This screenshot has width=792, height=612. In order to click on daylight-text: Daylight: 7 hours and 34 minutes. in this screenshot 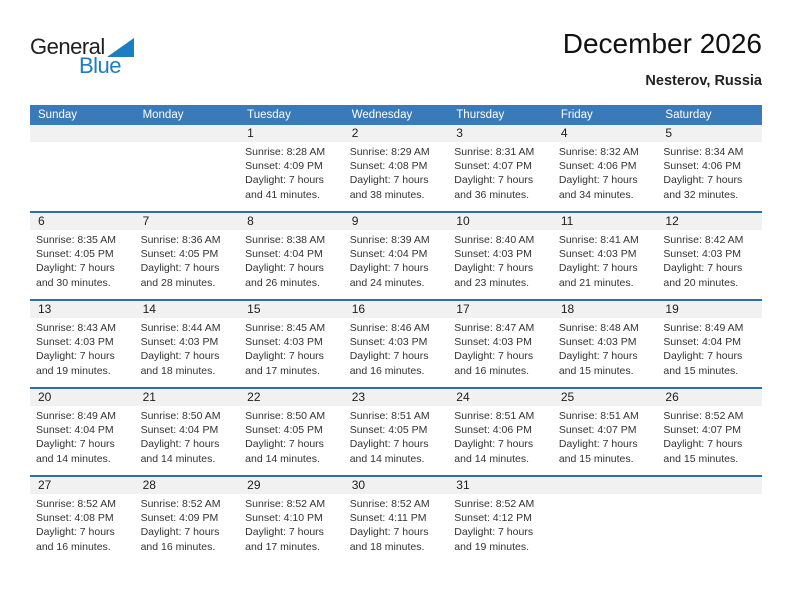, I will do `click(598, 187)`.